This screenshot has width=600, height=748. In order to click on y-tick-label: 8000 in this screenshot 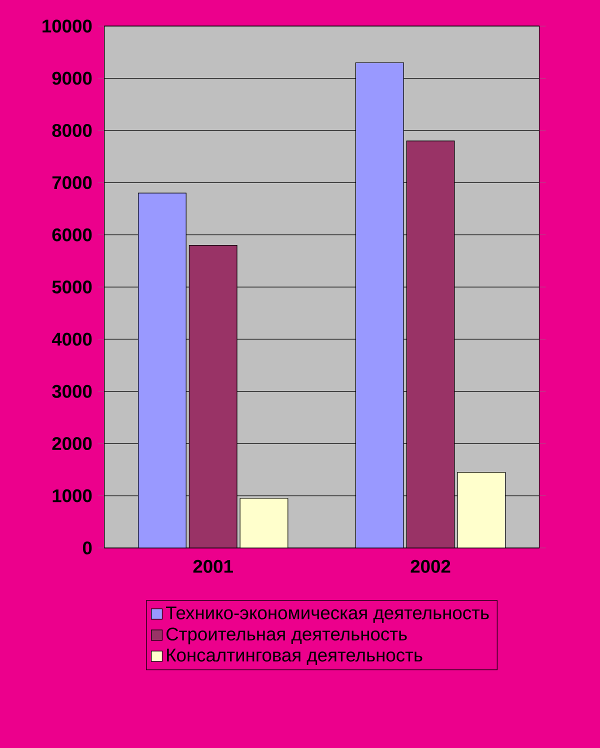, I will do `click(72, 130)`.